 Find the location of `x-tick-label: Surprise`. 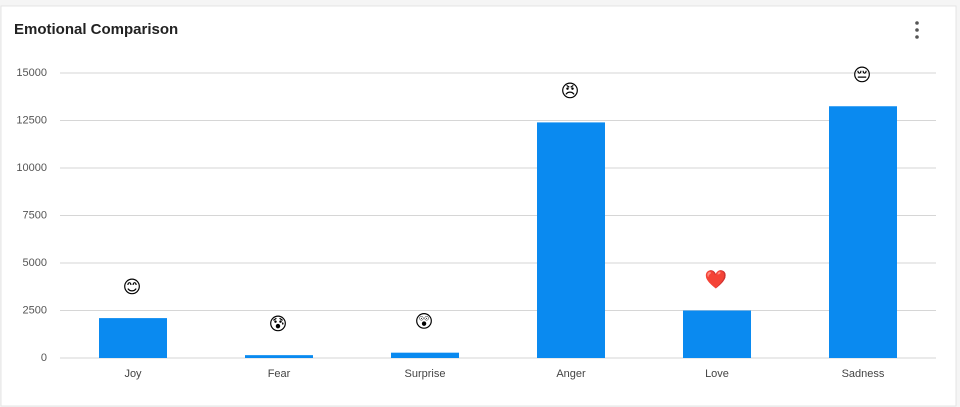

x-tick-label: Surprise is located at coordinates (425, 374).